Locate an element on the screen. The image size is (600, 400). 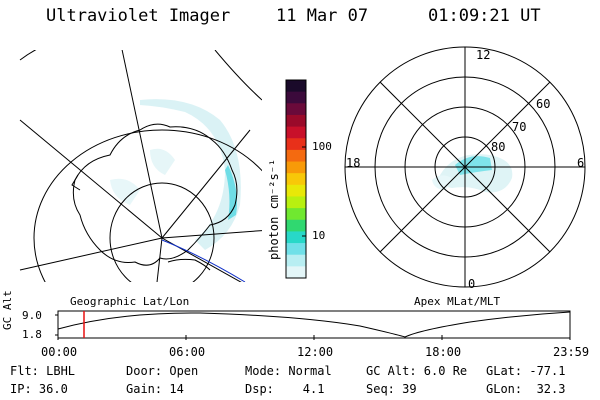
mlt-label-6: 6 is located at coordinates (581, 163).